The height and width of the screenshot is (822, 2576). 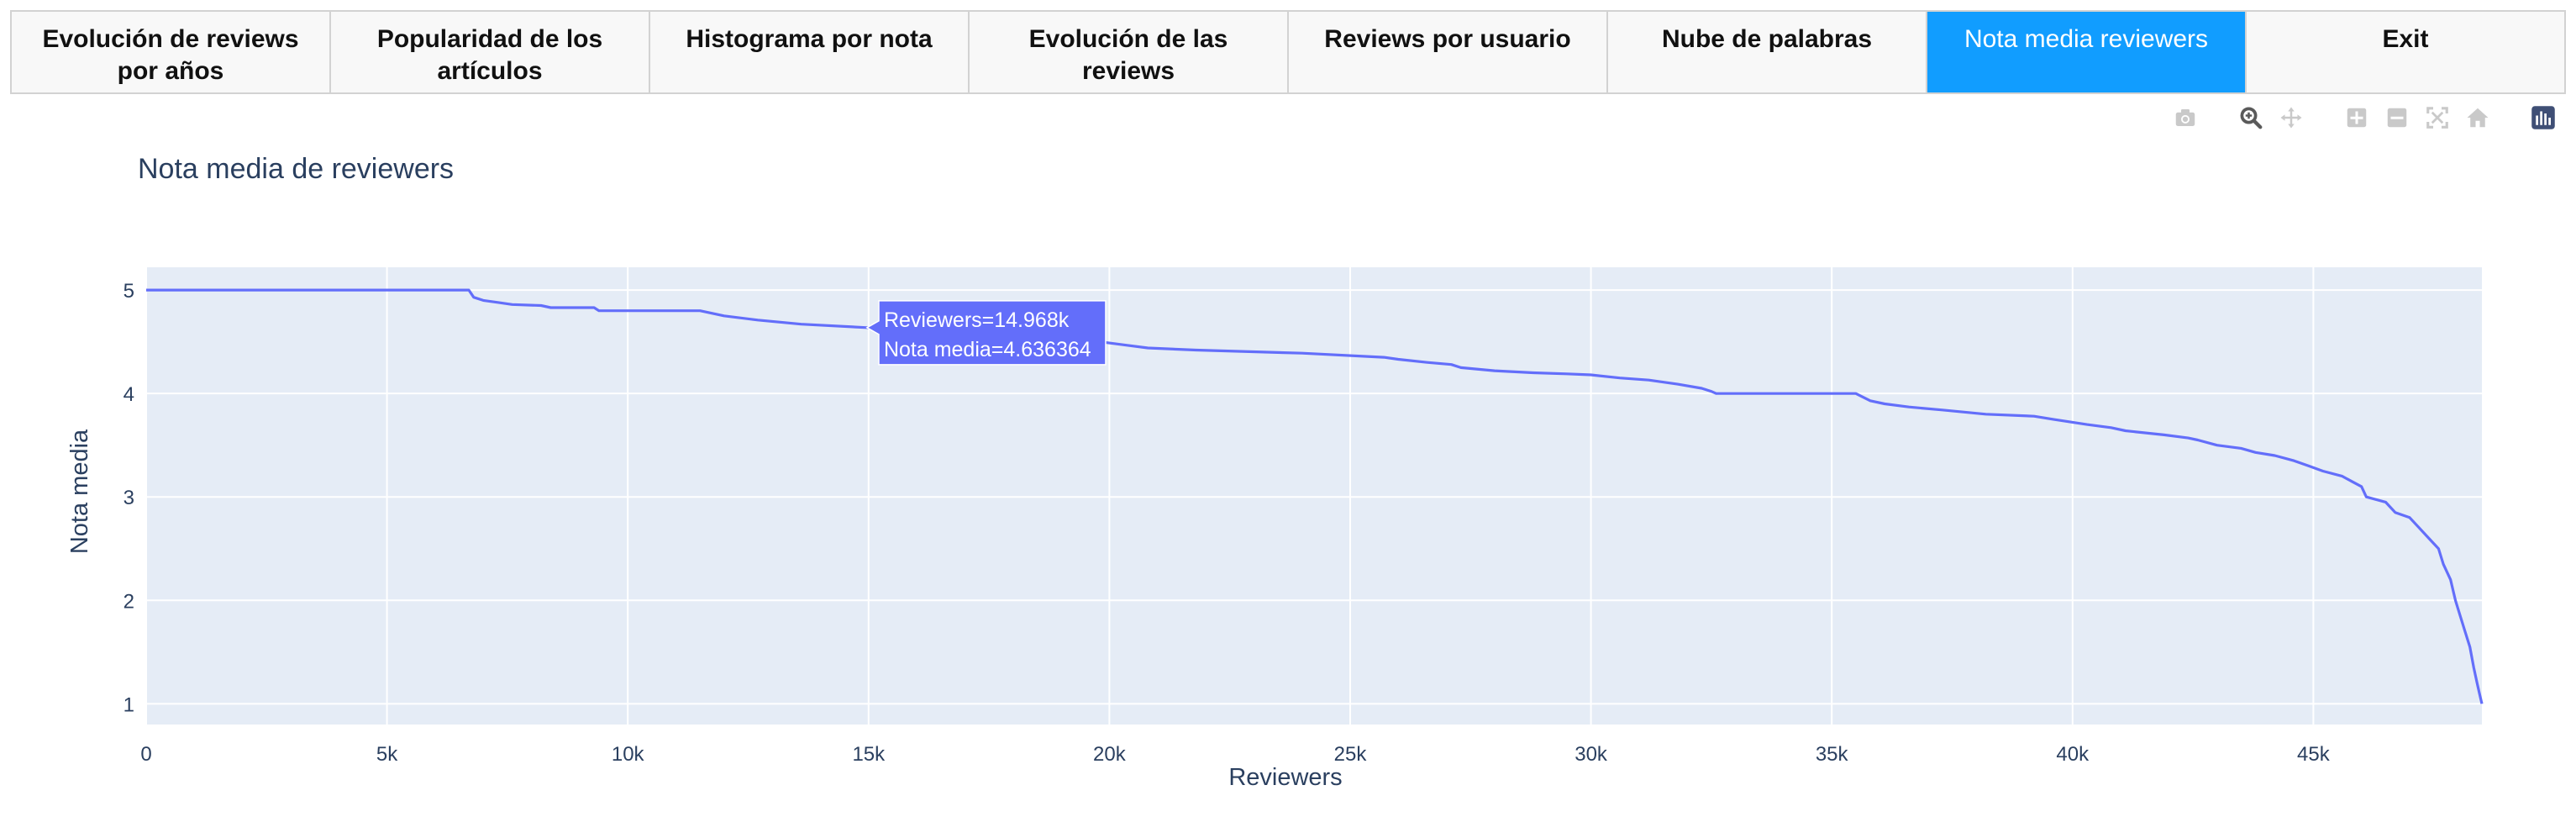 What do you see at coordinates (977, 320) in the screenshot?
I see `hover-x-label: Reviewers=14.968k` at bounding box center [977, 320].